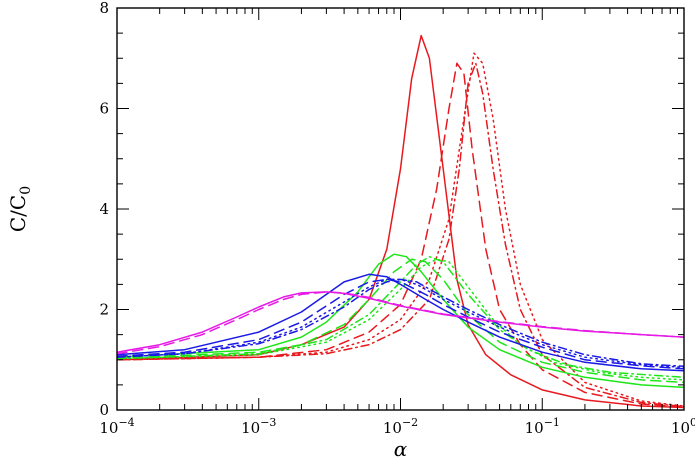  Describe the element at coordinates (552, 422) in the screenshot. I see `x-tick-label-exponent: −1` at that location.